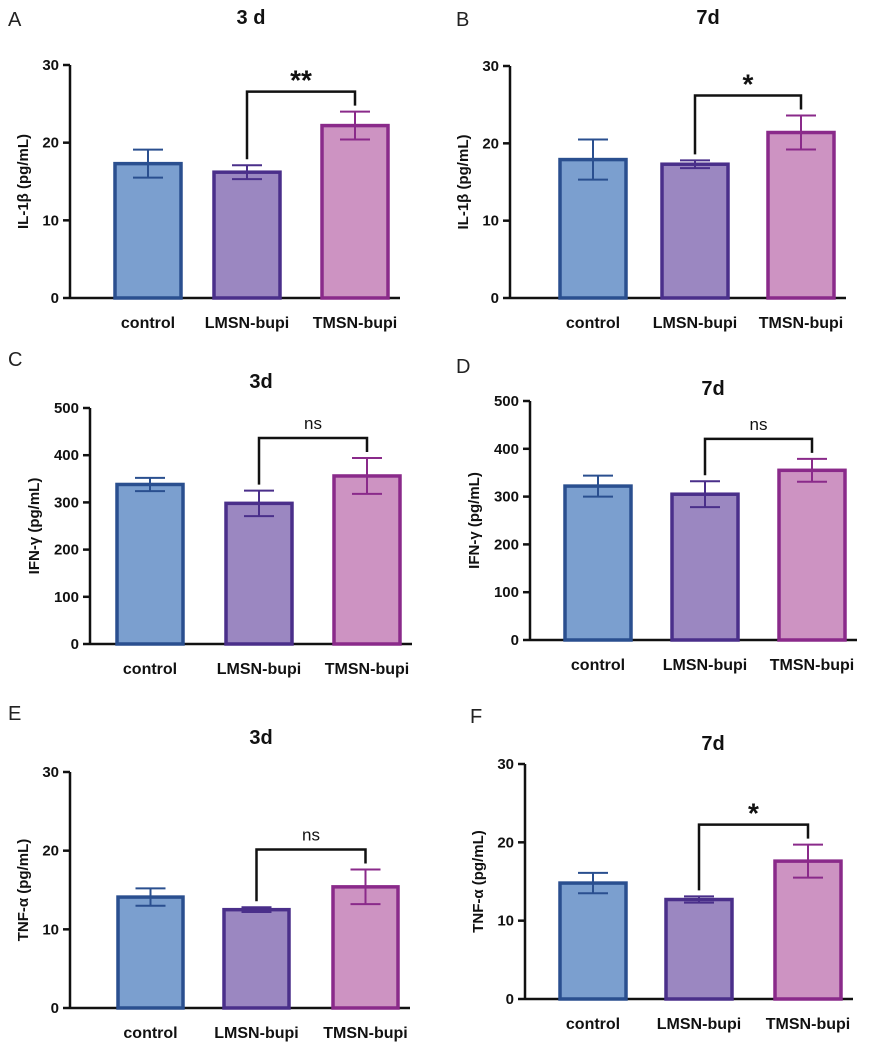 Image resolution: width=886 pixels, height=1043 pixels. I want to click on panel-d-y-tick-label: 400, so click(506, 449).